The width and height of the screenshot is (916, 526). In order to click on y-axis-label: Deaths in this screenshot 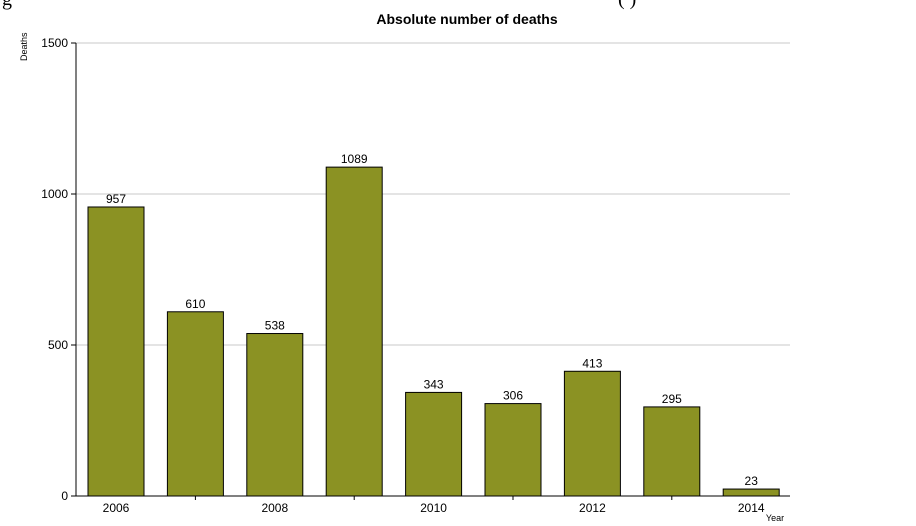, I will do `click(24, 46)`.